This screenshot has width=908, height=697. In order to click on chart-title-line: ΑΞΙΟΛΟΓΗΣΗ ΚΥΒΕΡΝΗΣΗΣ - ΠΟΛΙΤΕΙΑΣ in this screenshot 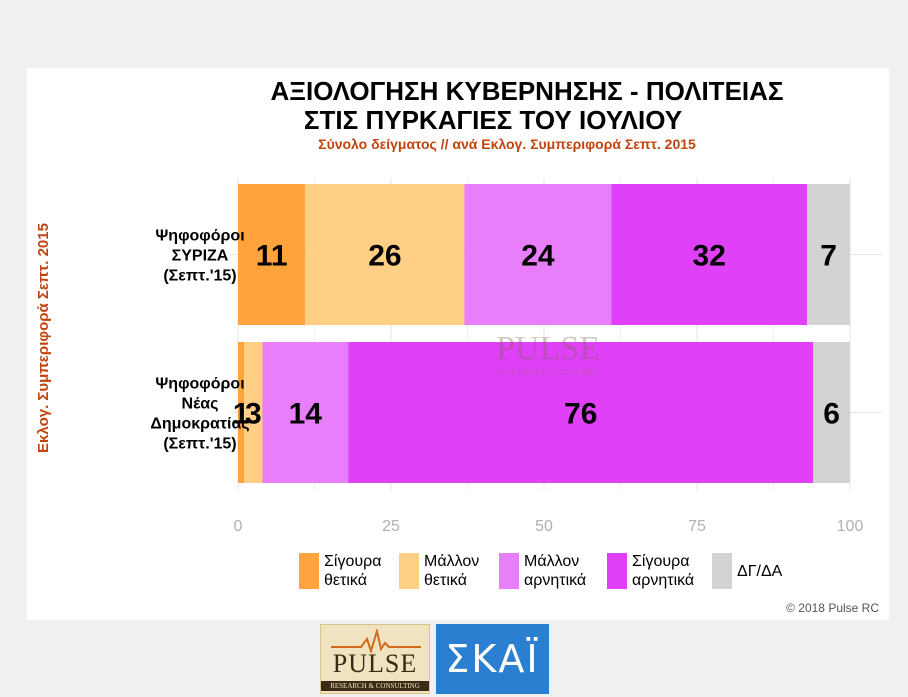, I will do `click(526, 91)`.